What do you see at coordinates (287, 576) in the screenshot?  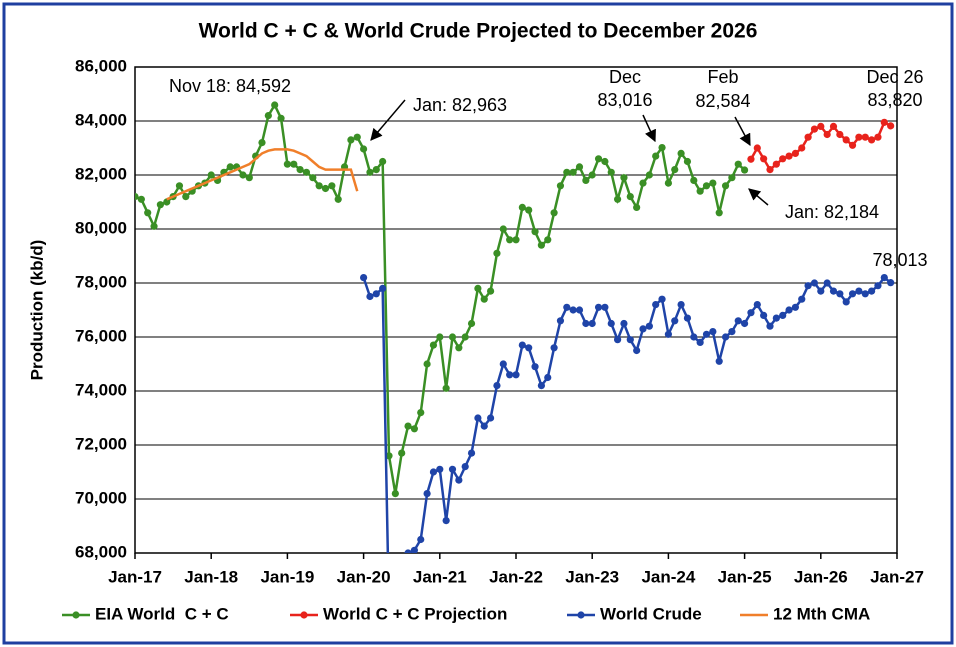 I see `x-tick-label: Jan-19` at bounding box center [287, 576].